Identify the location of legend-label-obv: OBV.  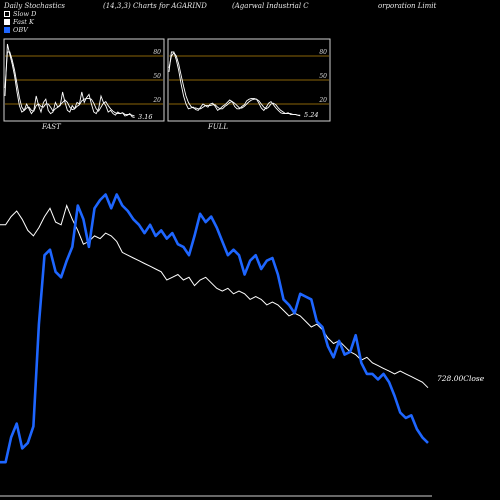
(20, 30).